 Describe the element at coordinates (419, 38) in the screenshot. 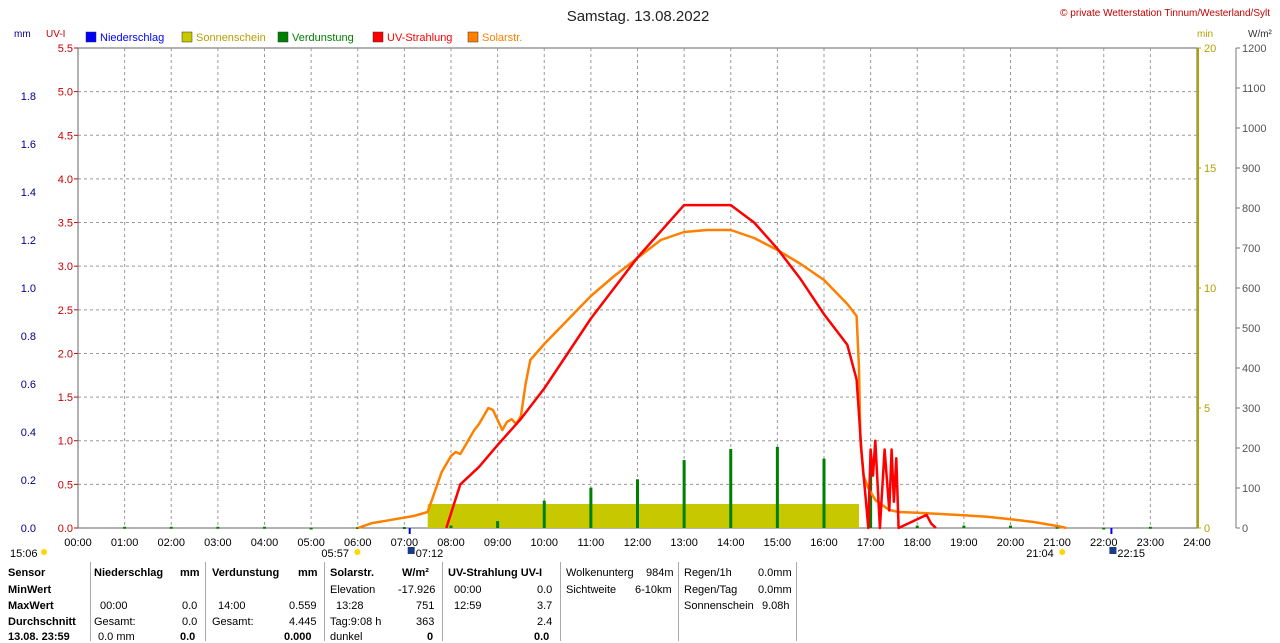

I see `legend-label: UV-Strahlung` at that location.